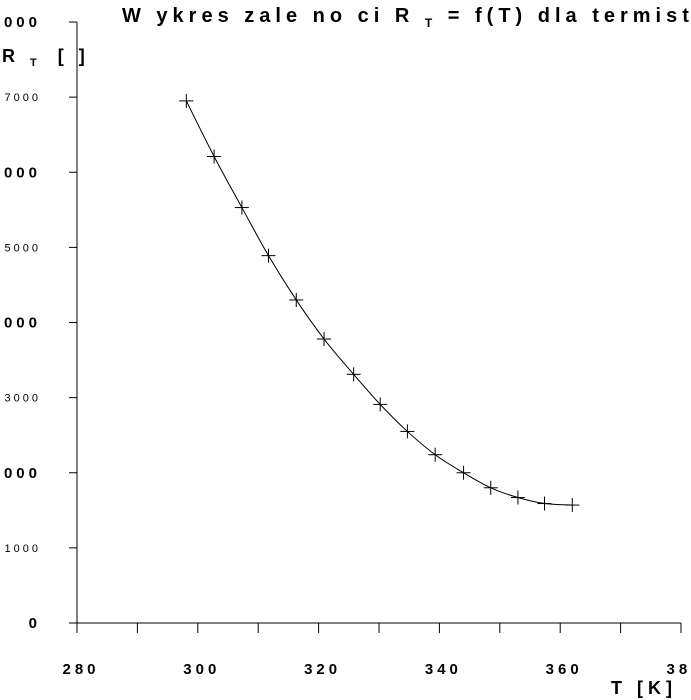 The height and width of the screenshot is (700, 691). What do you see at coordinates (201, 669) in the screenshot?
I see `x-tick-label: 300` at bounding box center [201, 669].